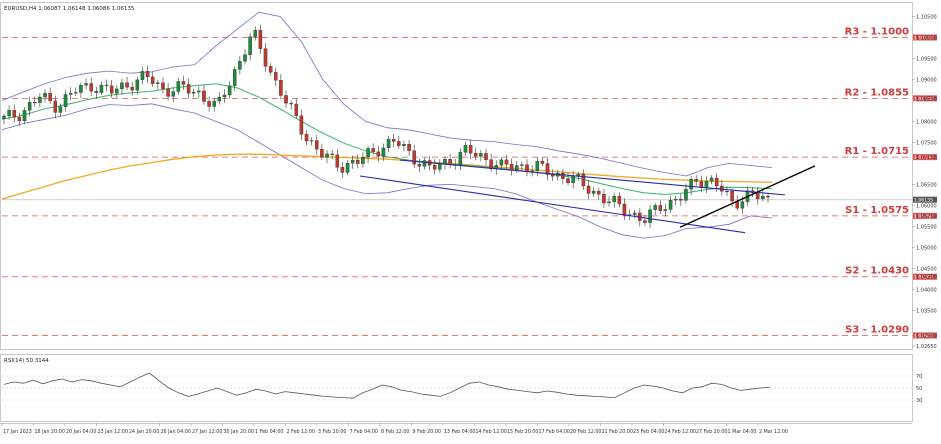 The image size is (941, 444). What do you see at coordinates (711, 432) in the screenshot?
I see `time-tick-label: 27 Feb 20:00` at bounding box center [711, 432].